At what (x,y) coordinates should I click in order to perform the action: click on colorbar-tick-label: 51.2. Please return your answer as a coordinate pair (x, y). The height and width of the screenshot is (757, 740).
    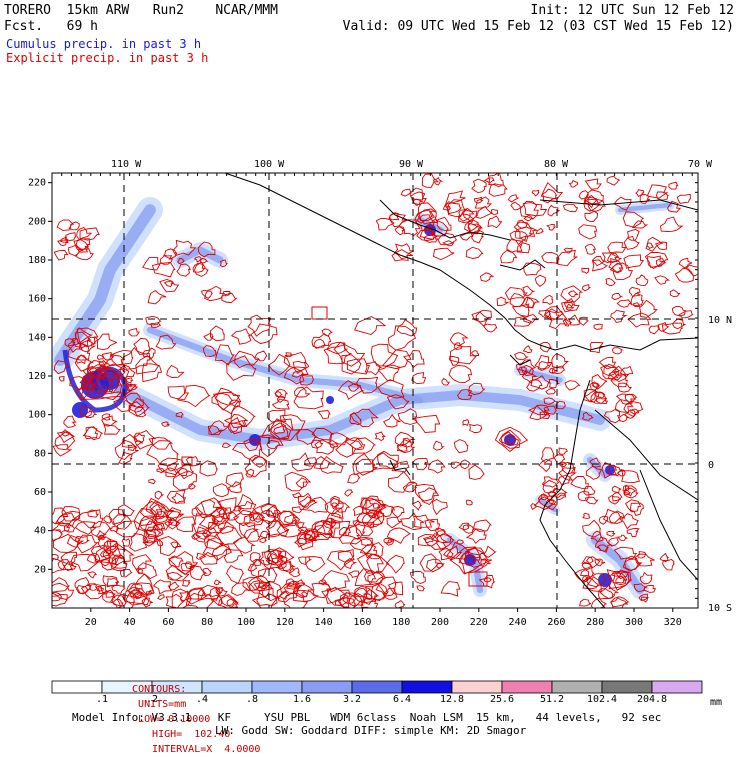
    Looking at the image, I should click on (552, 699).